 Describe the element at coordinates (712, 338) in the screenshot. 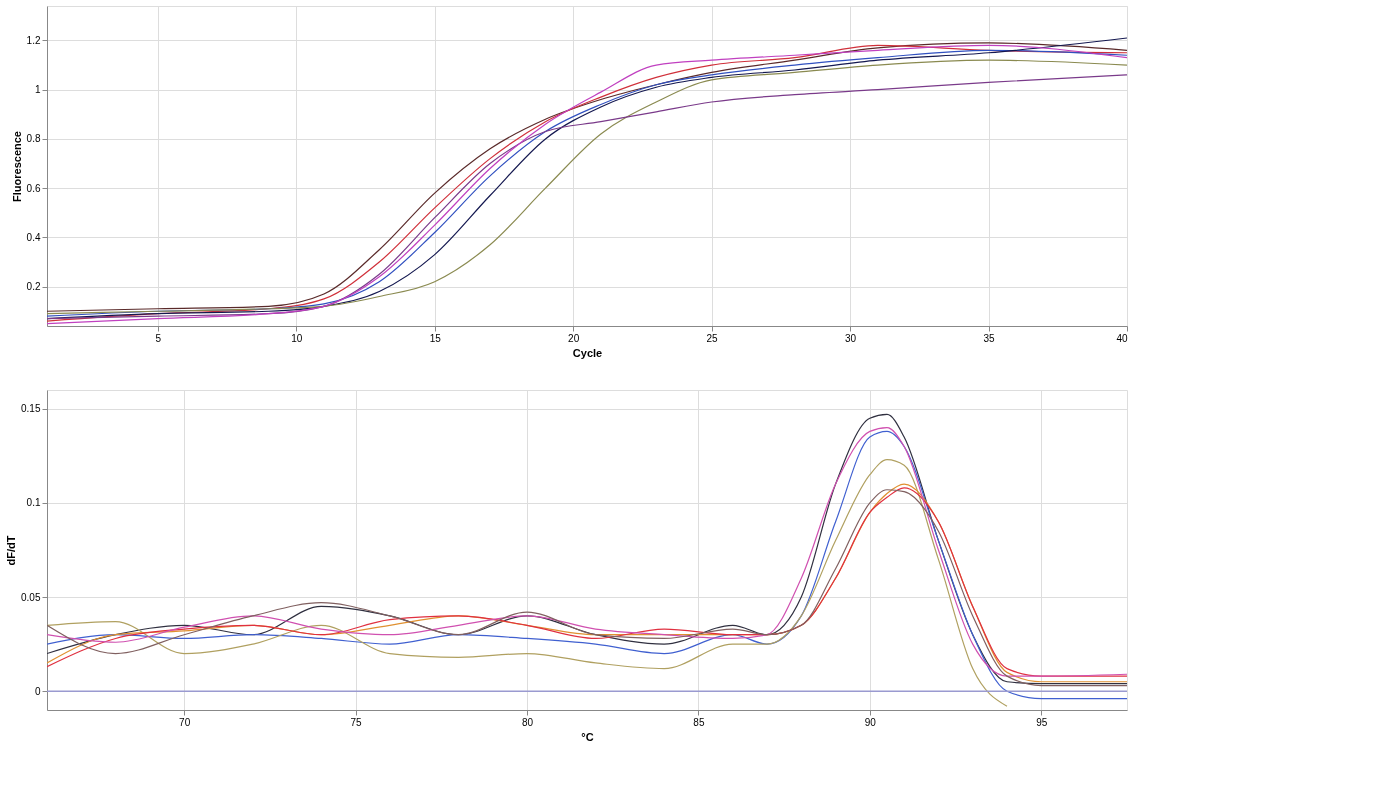

I see `x-tick-label: 25` at that location.